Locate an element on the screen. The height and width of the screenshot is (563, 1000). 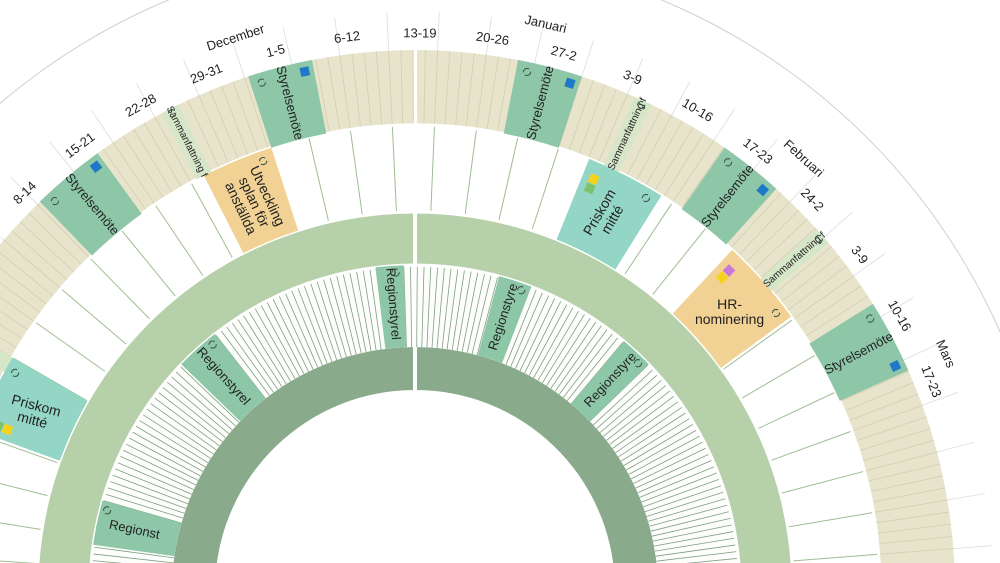
week-label: 13-19 is located at coordinates (419, 32).